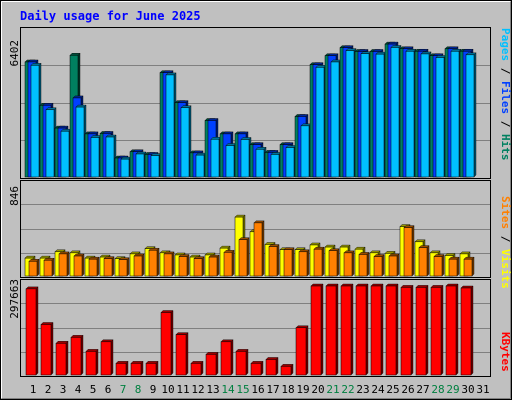 This screenshot has width=512, height=400. I want to click on x-axis-day-label: 24, so click(378, 389).